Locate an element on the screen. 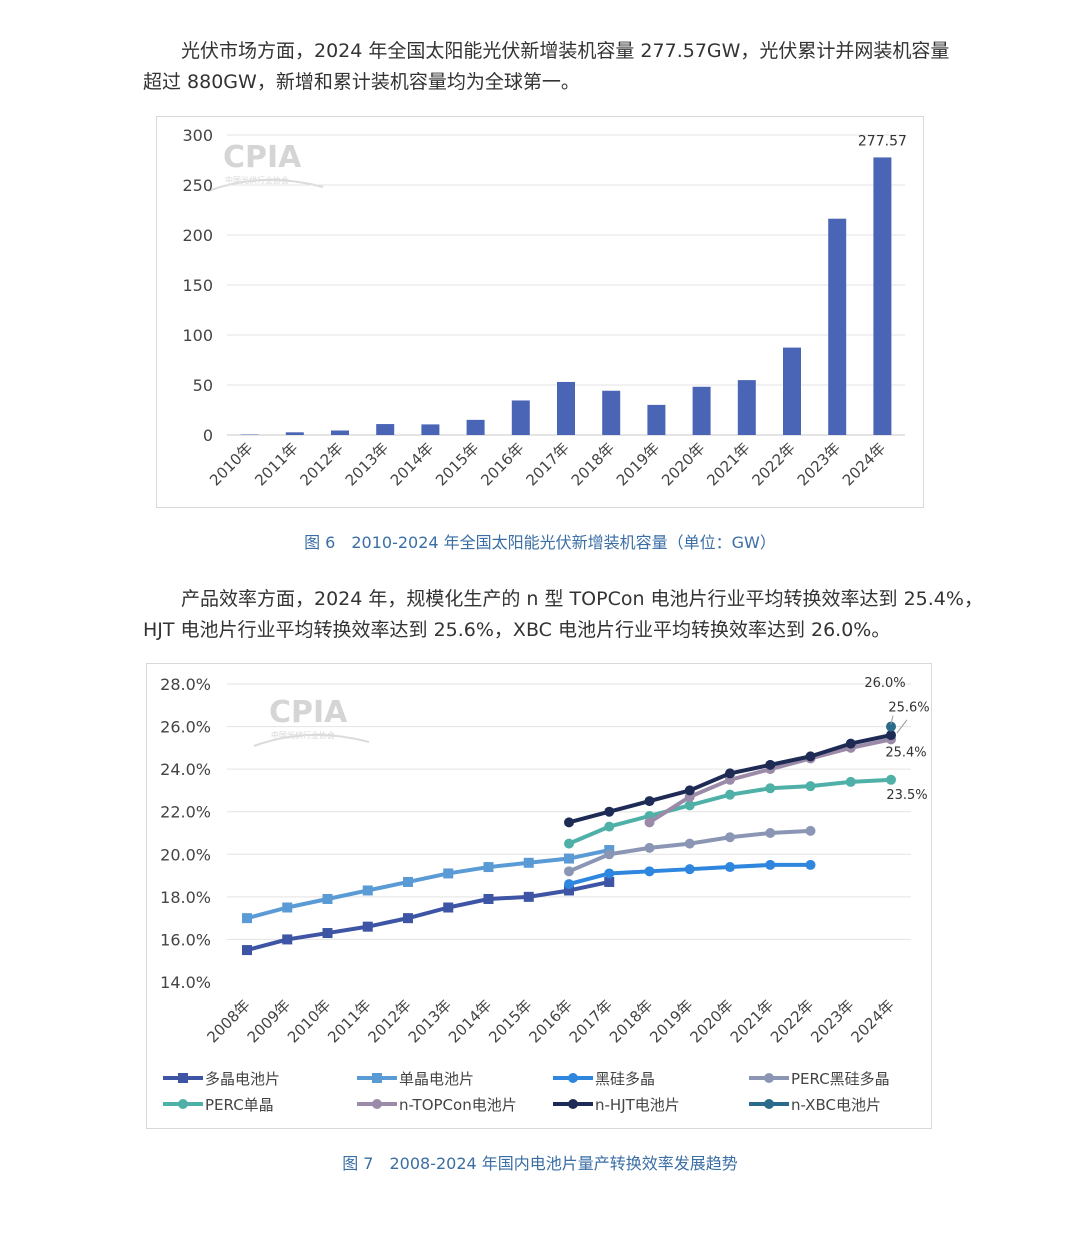  x-tick-label: 2023年 is located at coordinates (832, 1021).